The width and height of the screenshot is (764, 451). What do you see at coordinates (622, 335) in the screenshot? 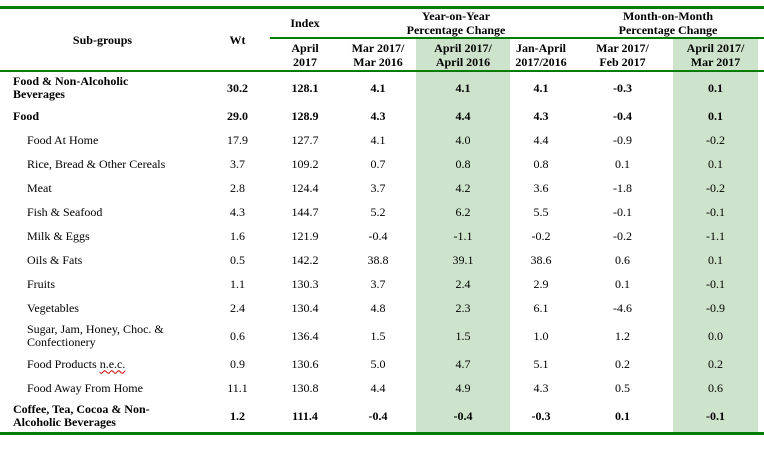
I see `value-cell: 1.2` at bounding box center [622, 335].